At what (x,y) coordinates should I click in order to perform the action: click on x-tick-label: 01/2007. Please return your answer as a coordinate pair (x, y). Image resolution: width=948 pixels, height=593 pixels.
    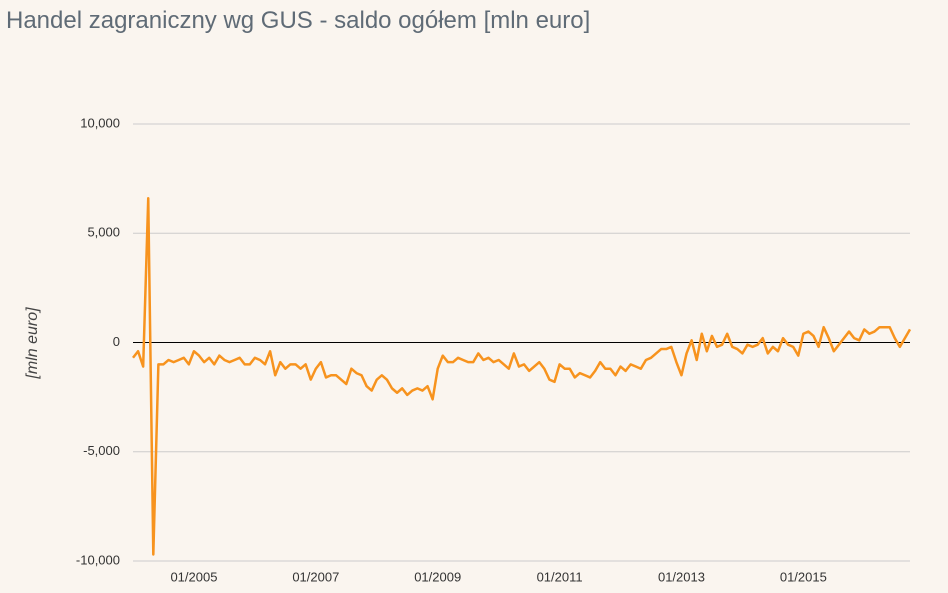
    Looking at the image, I should click on (315, 576).